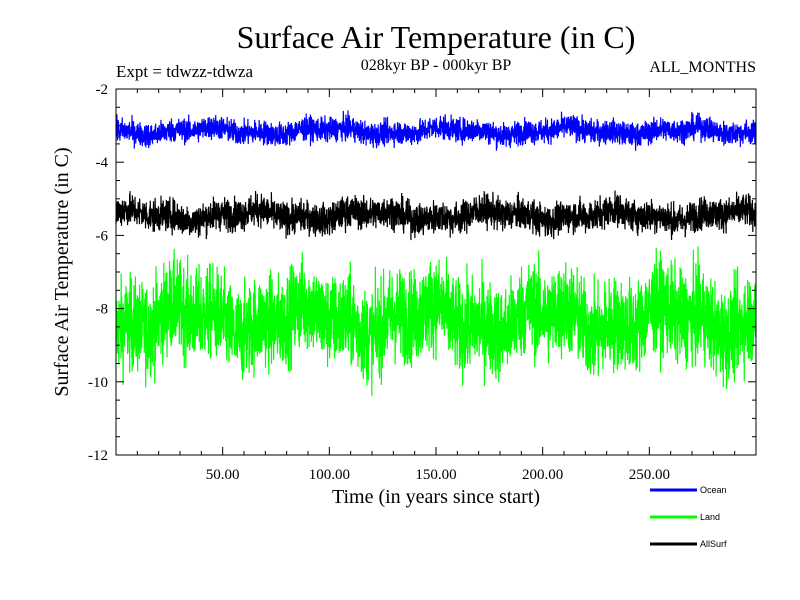 Image resolution: width=800 pixels, height=600 pixels. I want to click on series-line-allsurf, so click(436, 215).